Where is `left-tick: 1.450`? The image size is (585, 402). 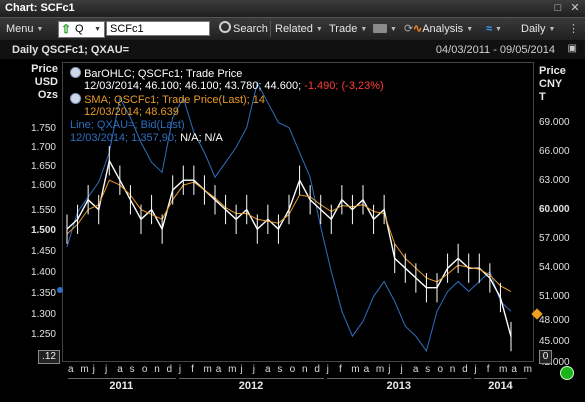 left-tick: 1.450 is located at coordinates (43, 251).